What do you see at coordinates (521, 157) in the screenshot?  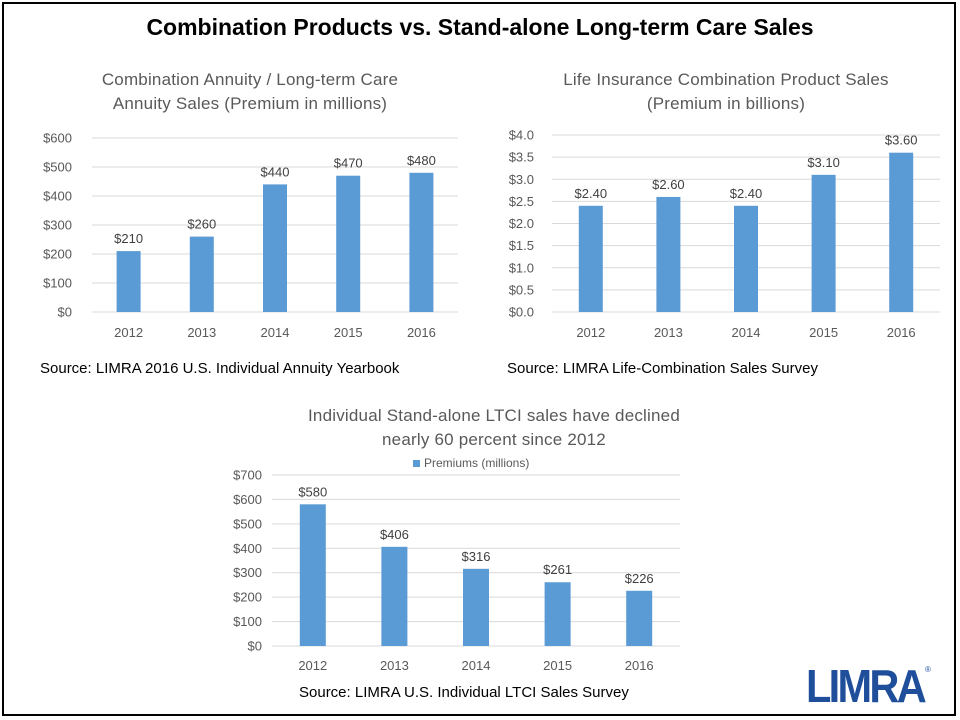 I see `chart-2-y-tick-label: $3.5` at bounding box center [521, 157].